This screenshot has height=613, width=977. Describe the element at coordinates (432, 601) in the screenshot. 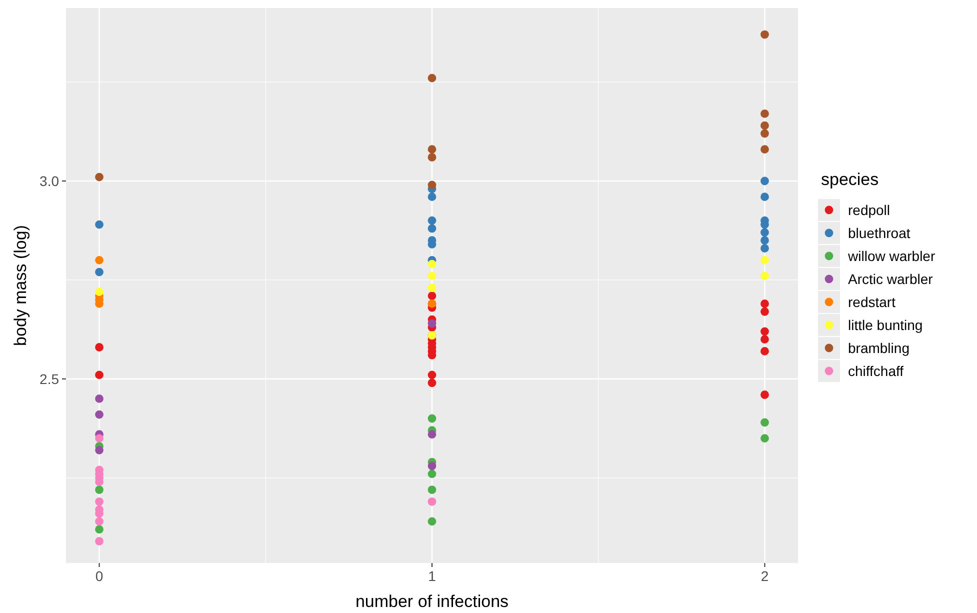

I see `x-axis-title: number of infections` at that location.